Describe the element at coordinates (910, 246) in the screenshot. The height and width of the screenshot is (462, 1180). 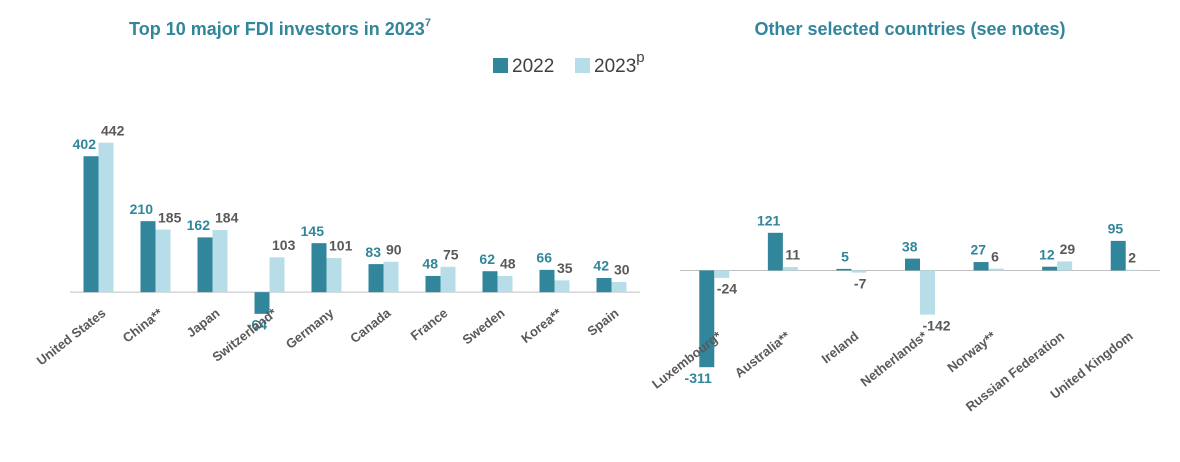
I see `value-label: 38` at that location.